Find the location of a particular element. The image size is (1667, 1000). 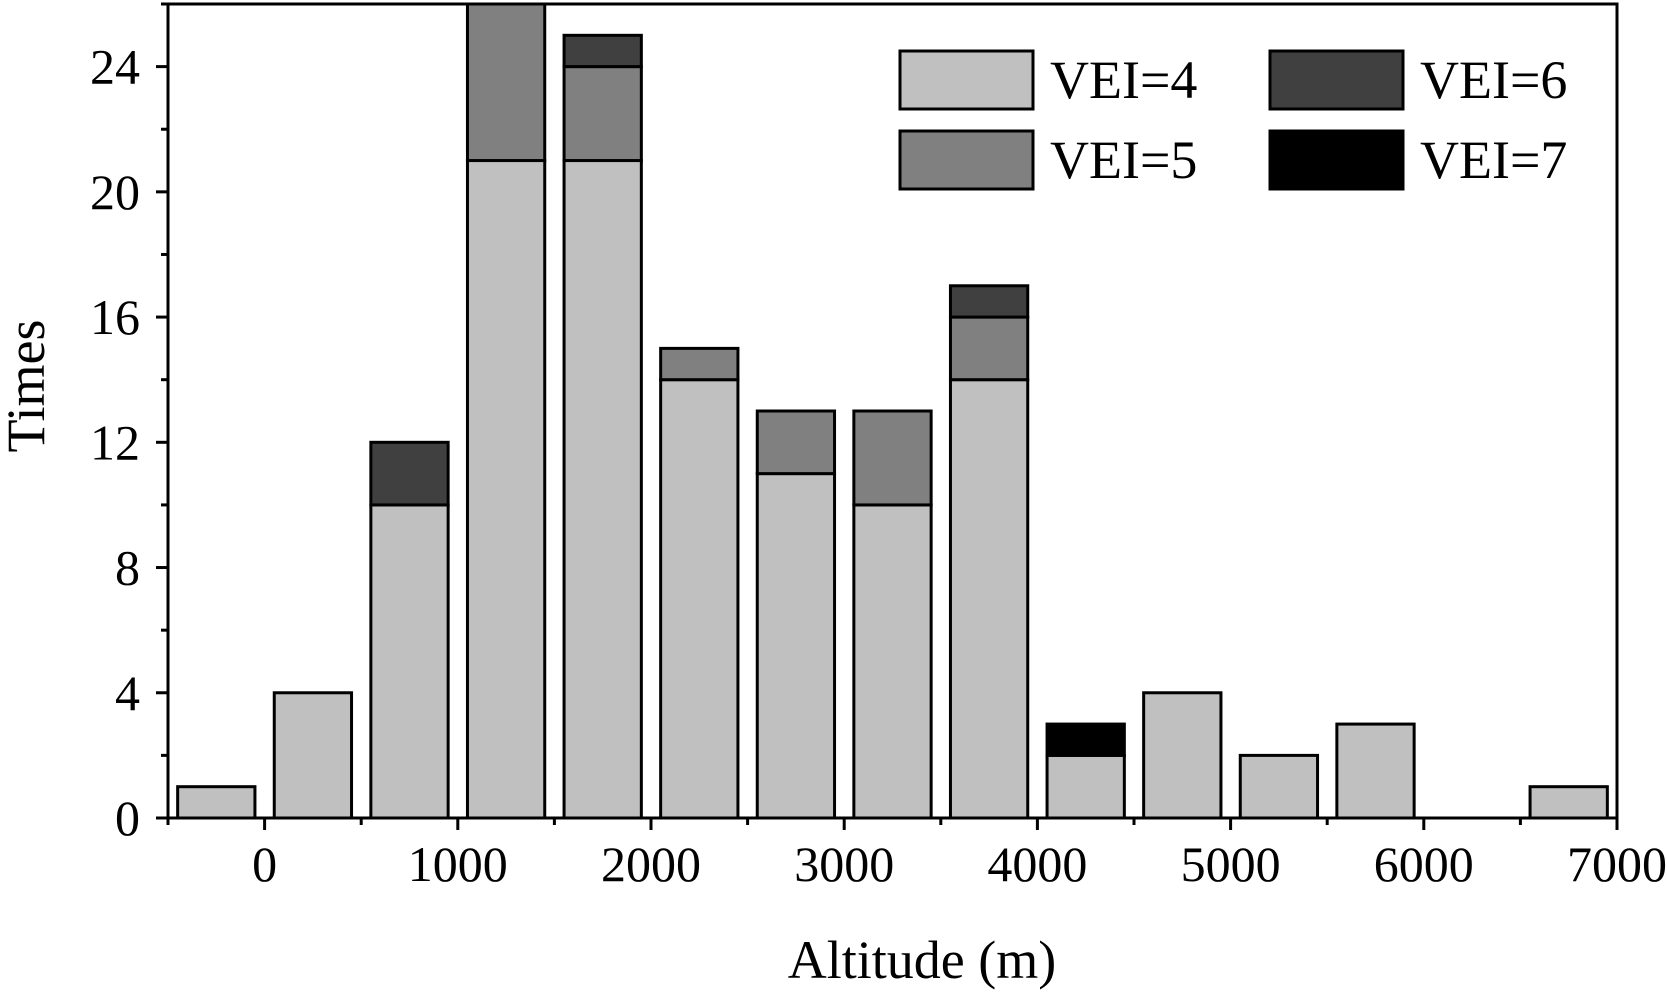

legend-label: VEI=5 is located at coordinates (1123, 160).